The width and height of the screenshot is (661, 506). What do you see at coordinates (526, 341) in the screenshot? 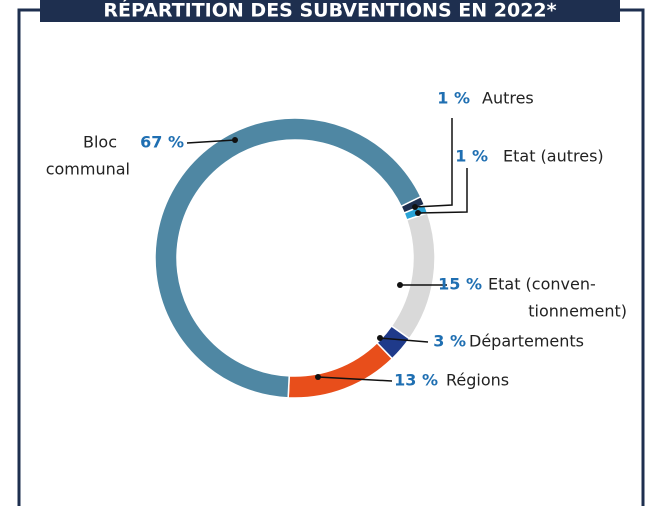
I see `slice-label: Départements` at bounding box center [526, 341].